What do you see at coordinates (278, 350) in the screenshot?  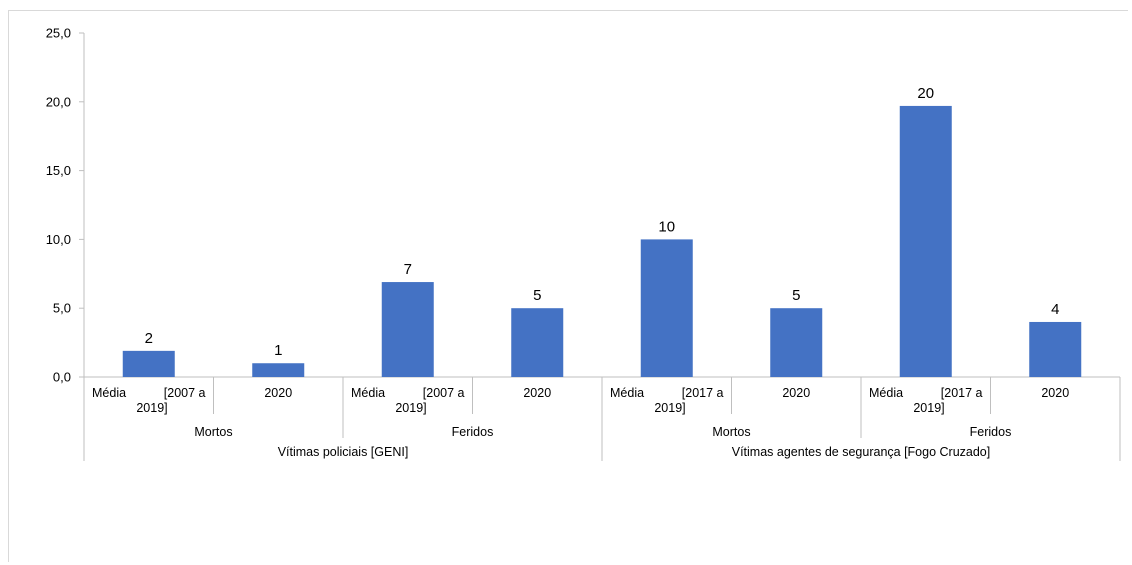 I see `data-label: 1` at bounding box center [278, 350].